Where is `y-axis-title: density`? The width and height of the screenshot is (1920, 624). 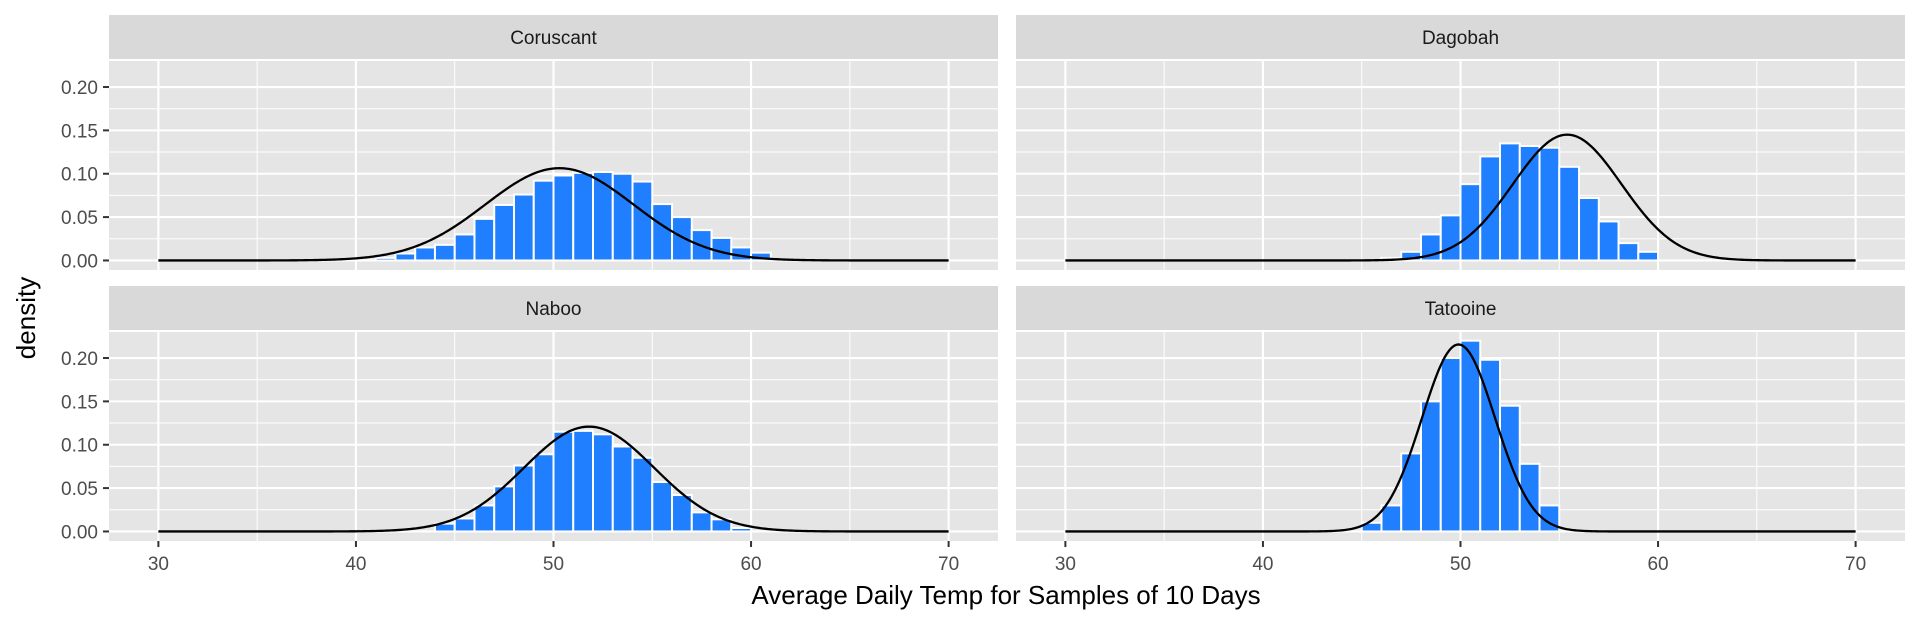 y-axis-title: density is located at coordinates (26, 318).